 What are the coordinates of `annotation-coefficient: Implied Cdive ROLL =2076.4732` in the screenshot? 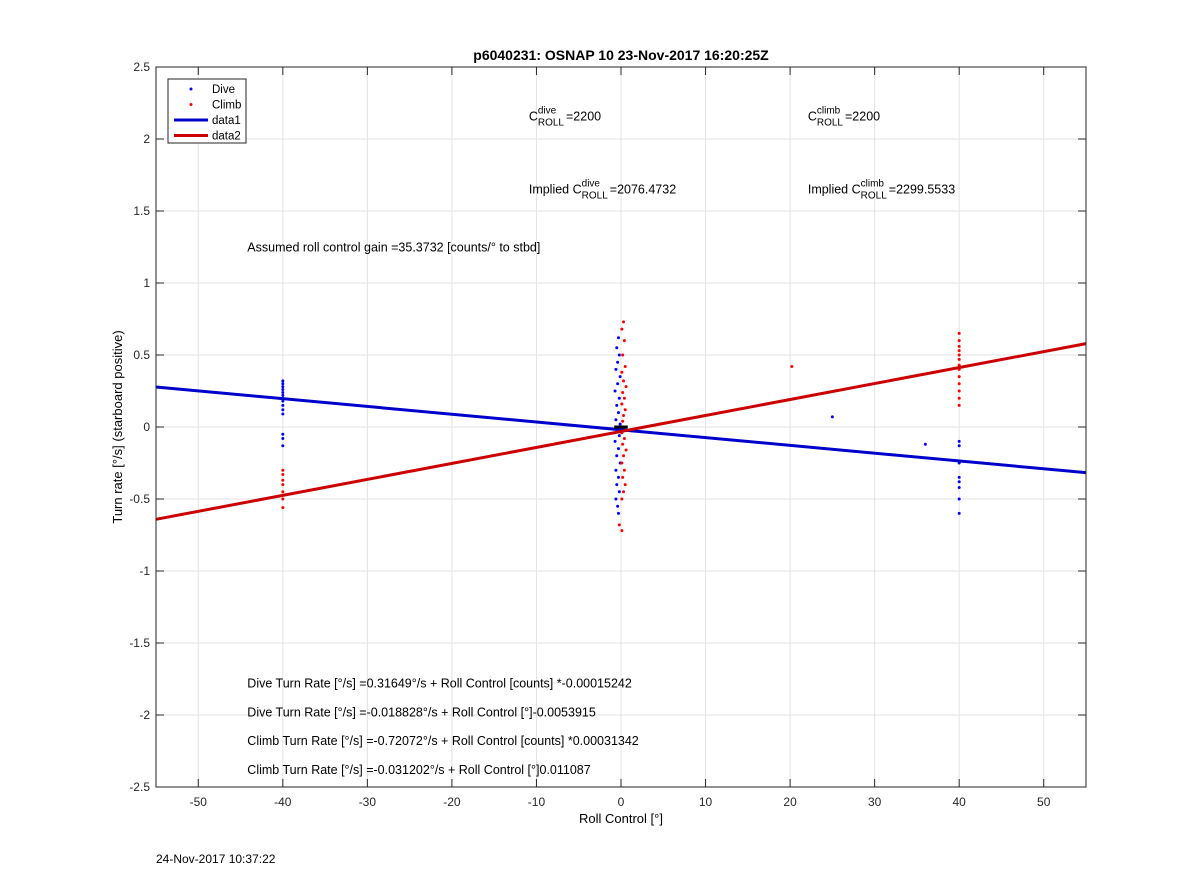 It's located at (602, 190).